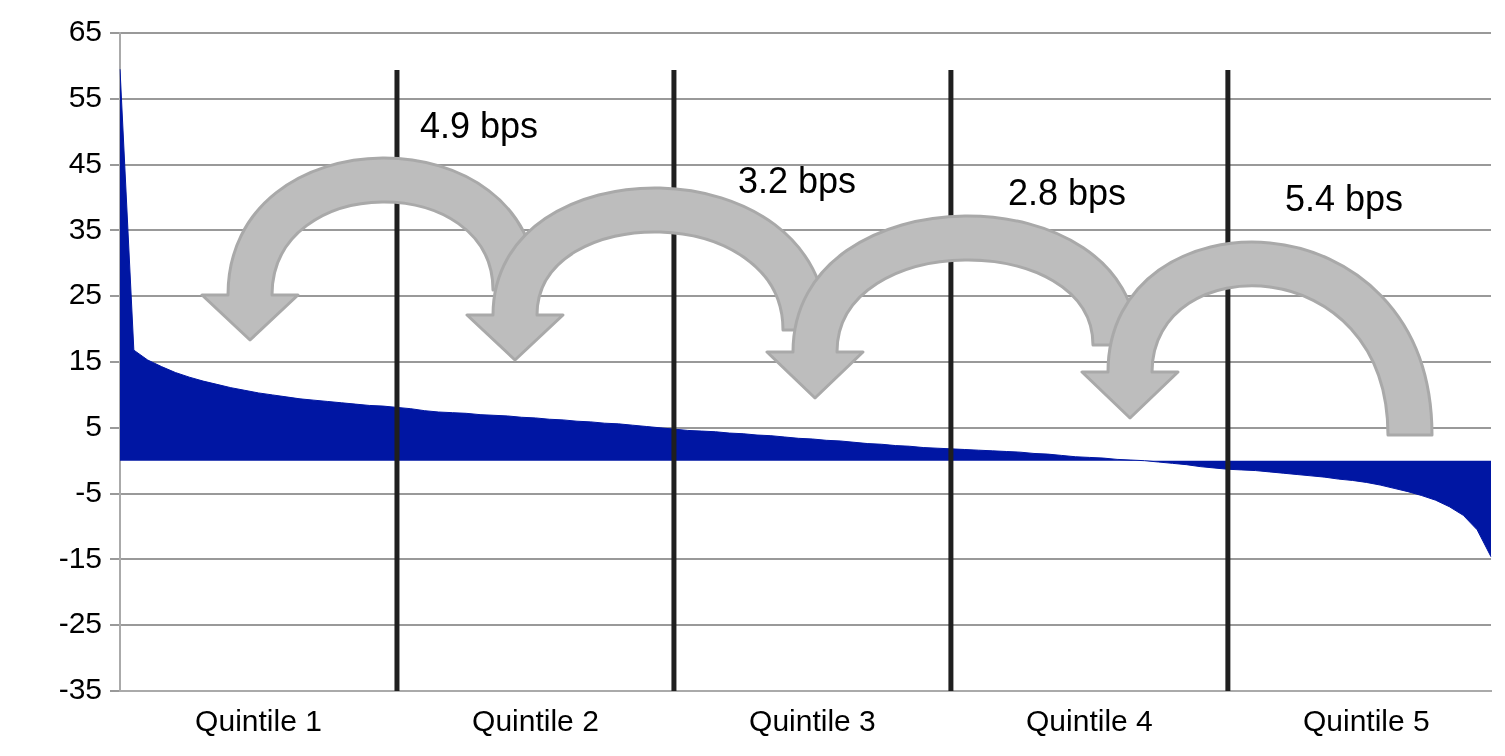  What do you see at coordinates (1089, 721) in the screenshot?
I see `x-tick-label: Quintile 4` at bounding box center [1089, 721].